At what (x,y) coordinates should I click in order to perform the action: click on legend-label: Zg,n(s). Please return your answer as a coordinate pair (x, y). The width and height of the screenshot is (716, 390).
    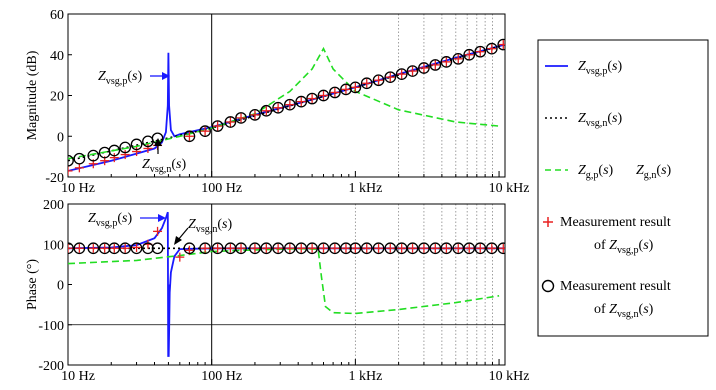
    Looking at the image, I should click on (654, 172).